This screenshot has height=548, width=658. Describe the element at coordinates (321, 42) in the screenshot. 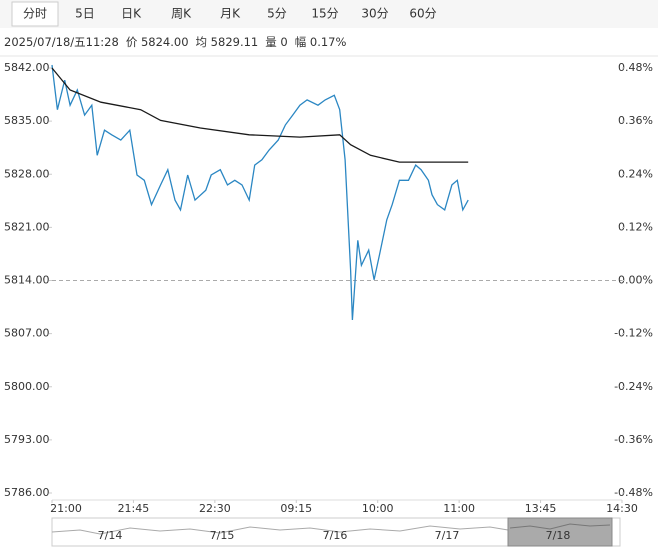

I see `status-change: 幅 0.17%` at that location.